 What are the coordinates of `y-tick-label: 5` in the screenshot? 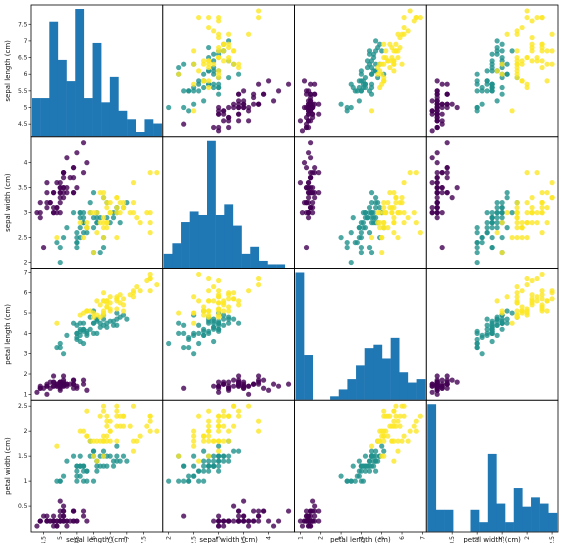 It's located at (26, 108).